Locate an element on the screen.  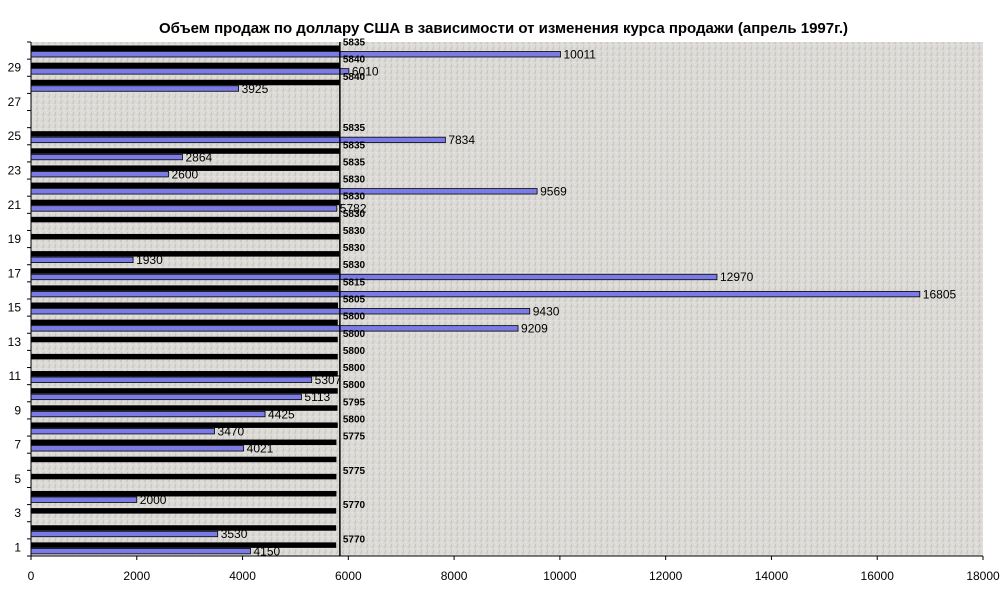
volume-label: 2864 is located at coordinates (198, 157).